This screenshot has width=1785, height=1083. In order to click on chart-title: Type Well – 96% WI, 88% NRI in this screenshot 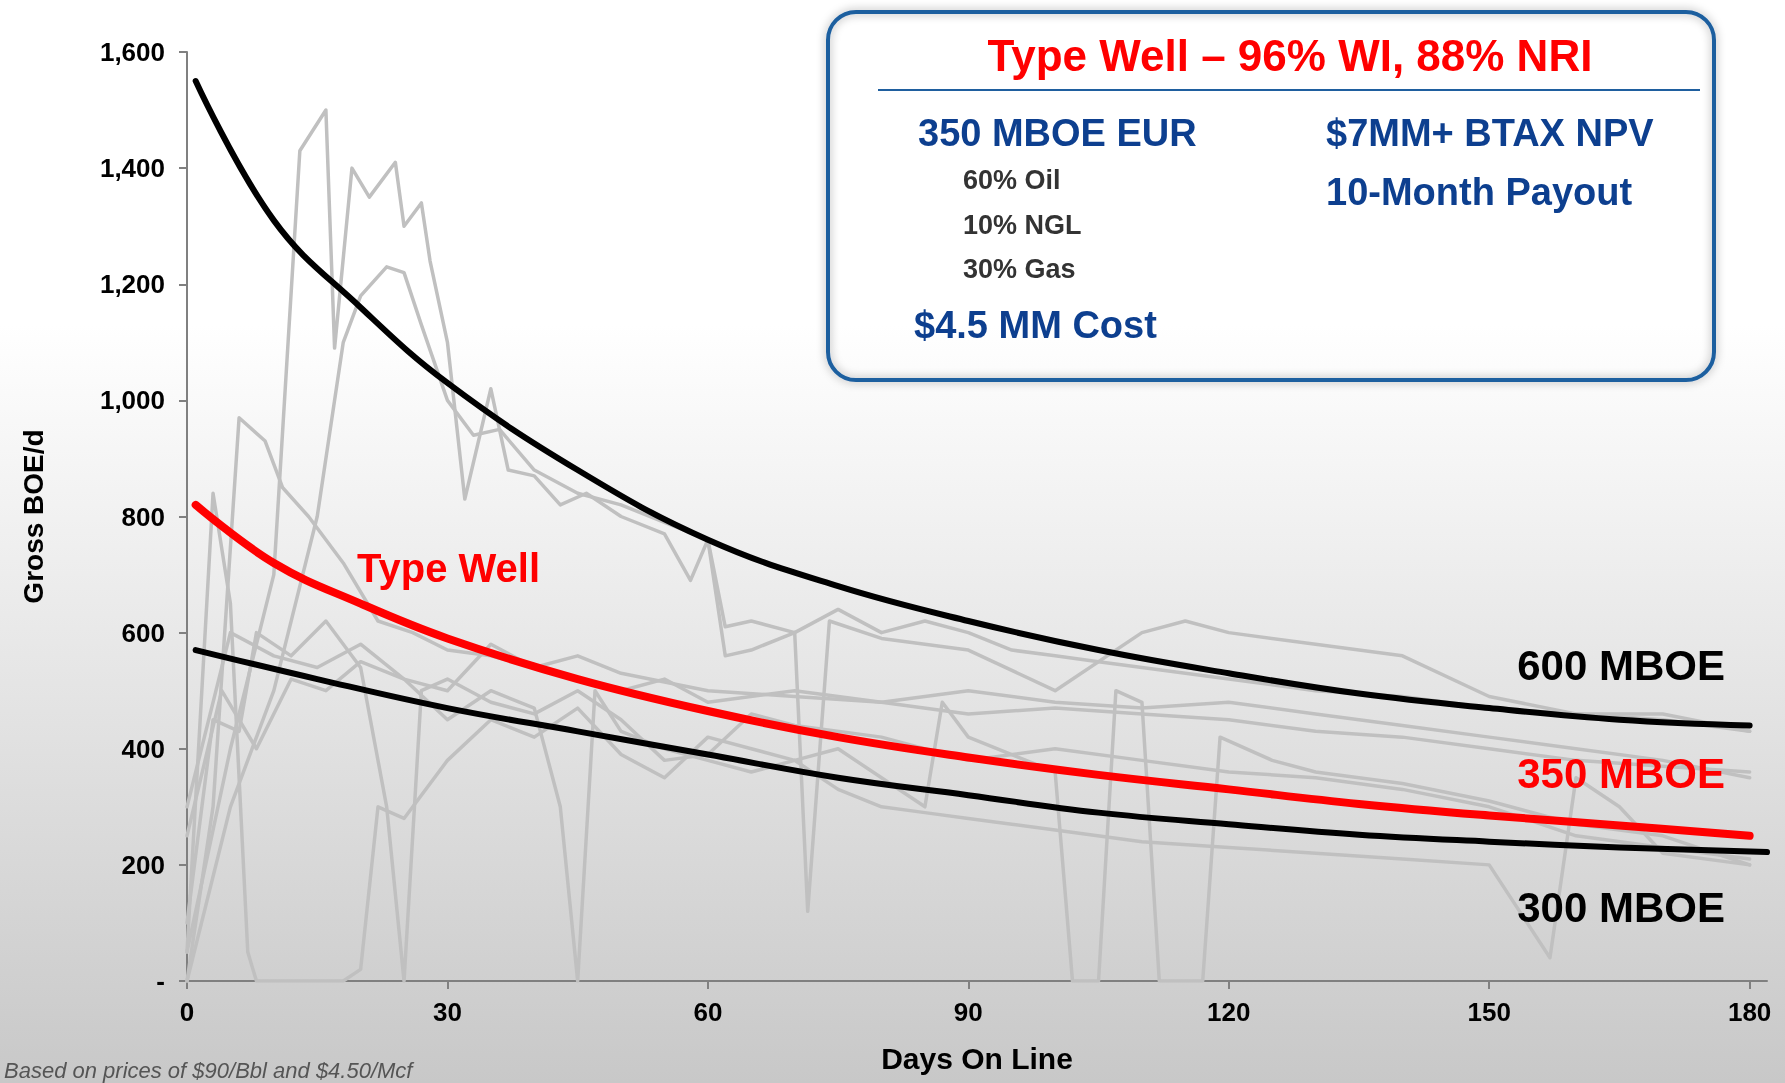, I will do `click(1290, 55)`.